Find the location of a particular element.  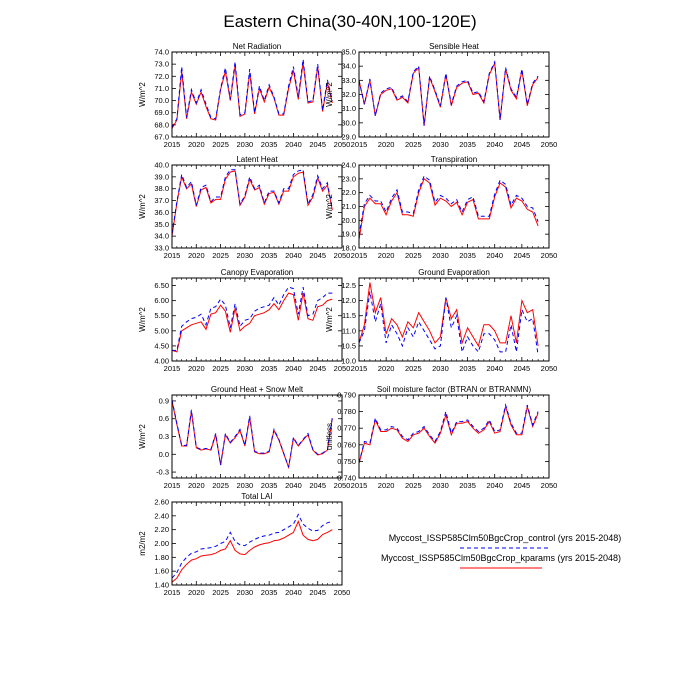

y-axis-label: unitless is located at coordinates (329, 436).